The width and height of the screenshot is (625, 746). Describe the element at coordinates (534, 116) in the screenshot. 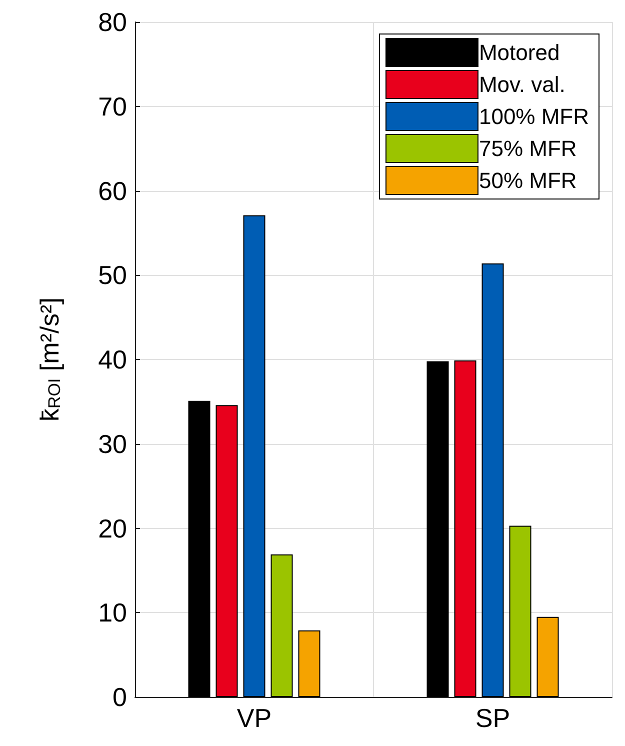

I see `legend-label: 100% MFR` at that location.